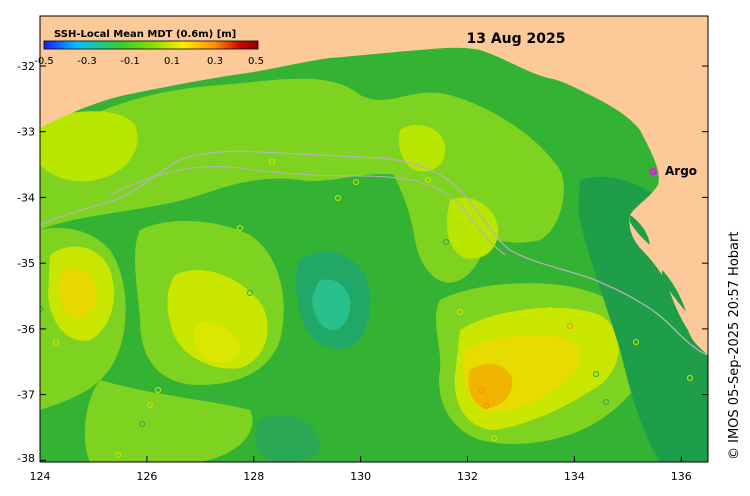  Describe the element at coordinates (172, 61) in the screenshot. I see `legend-tick-label: 0.1` at that location.